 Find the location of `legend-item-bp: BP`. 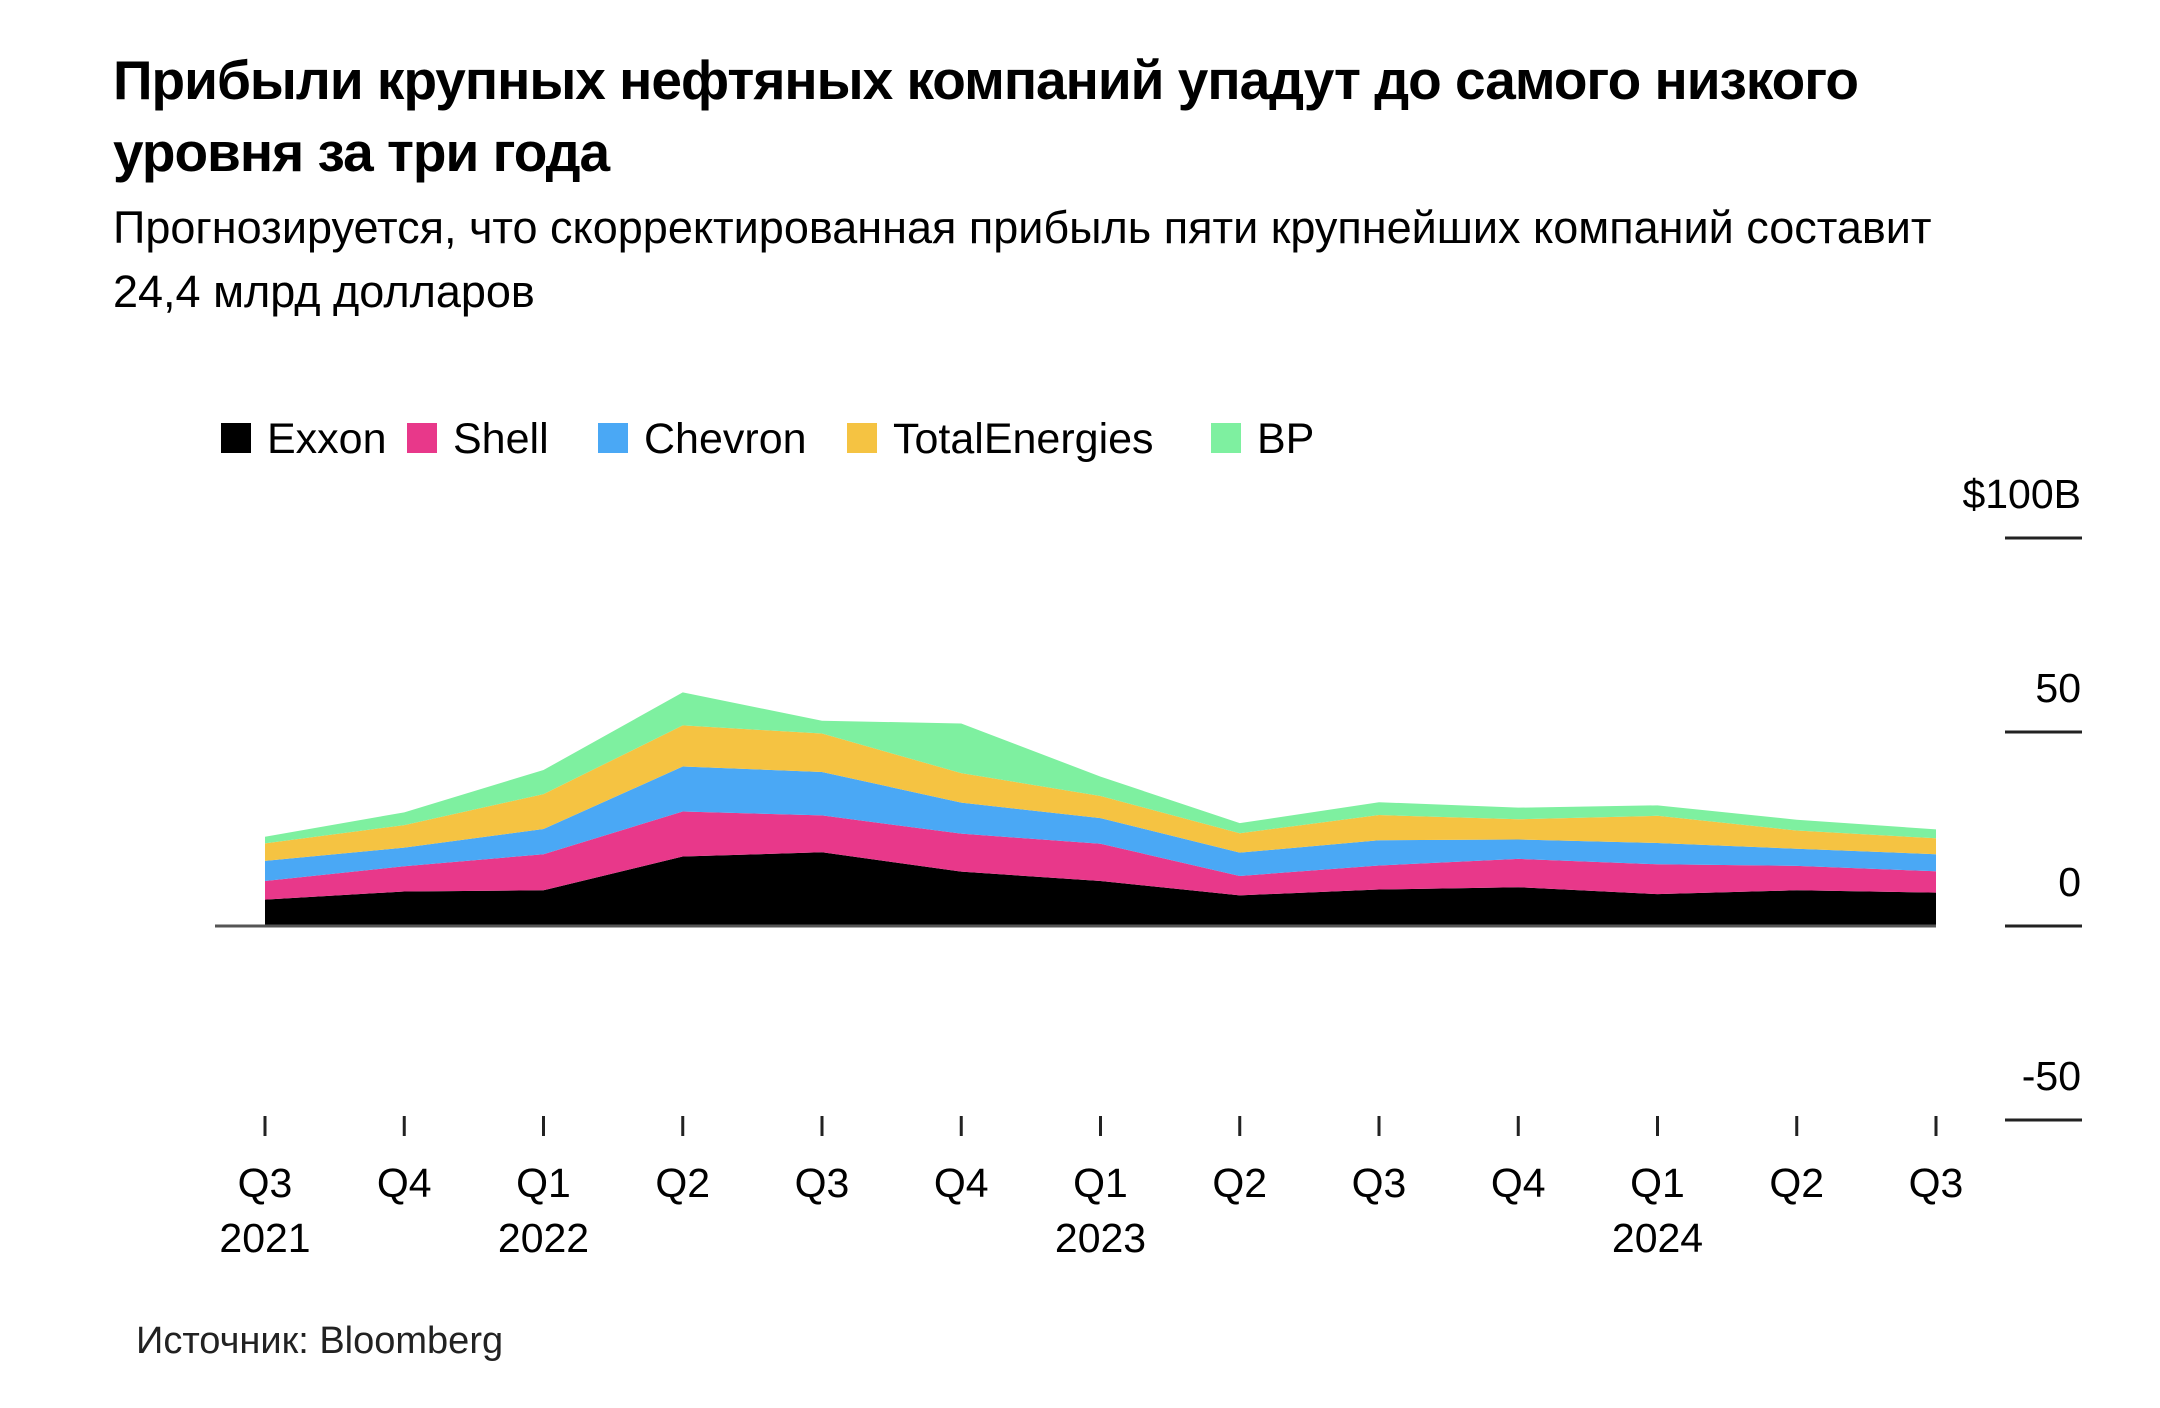

legend-item-bp: BP is located at coordinates (1262, 439).